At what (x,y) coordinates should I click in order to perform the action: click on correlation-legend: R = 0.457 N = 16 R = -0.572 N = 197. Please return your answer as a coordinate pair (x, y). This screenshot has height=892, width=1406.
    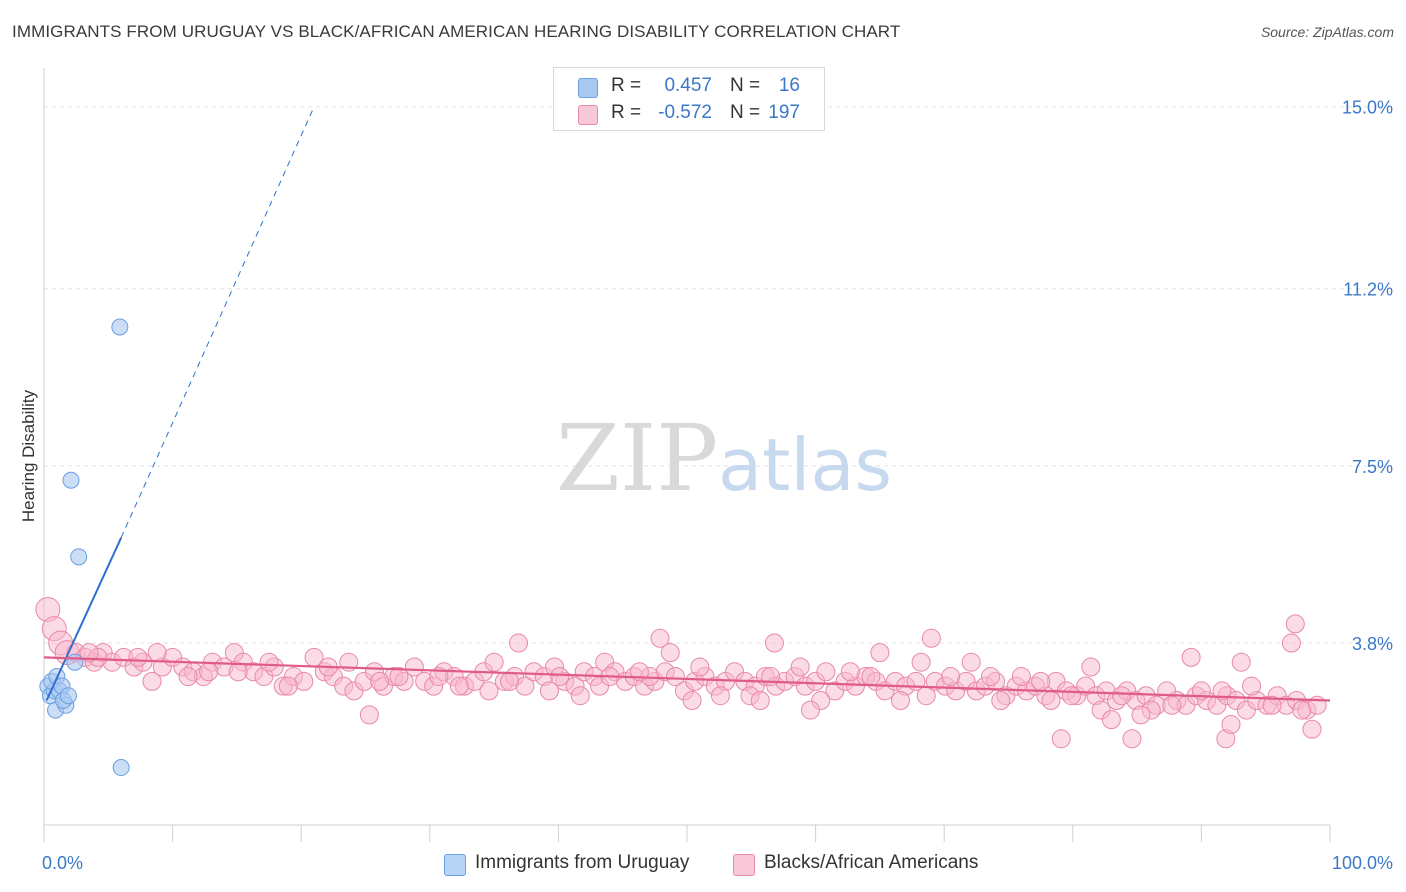
    Looking at the image, I should click on (689, 99).